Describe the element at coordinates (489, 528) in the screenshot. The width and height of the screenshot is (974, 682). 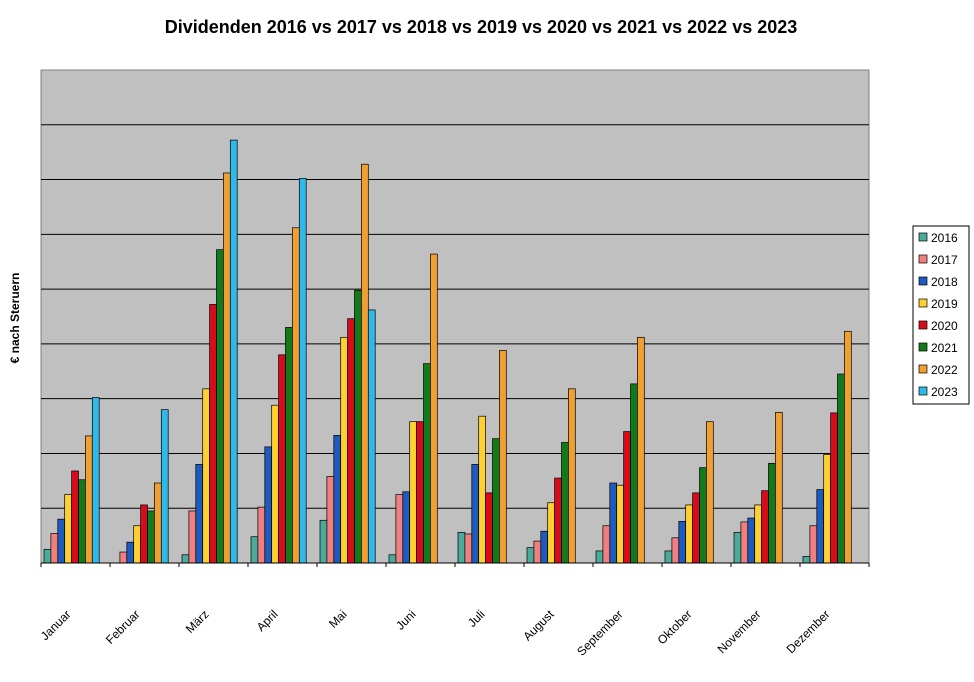
I see `bar-2020-juli` at that location.